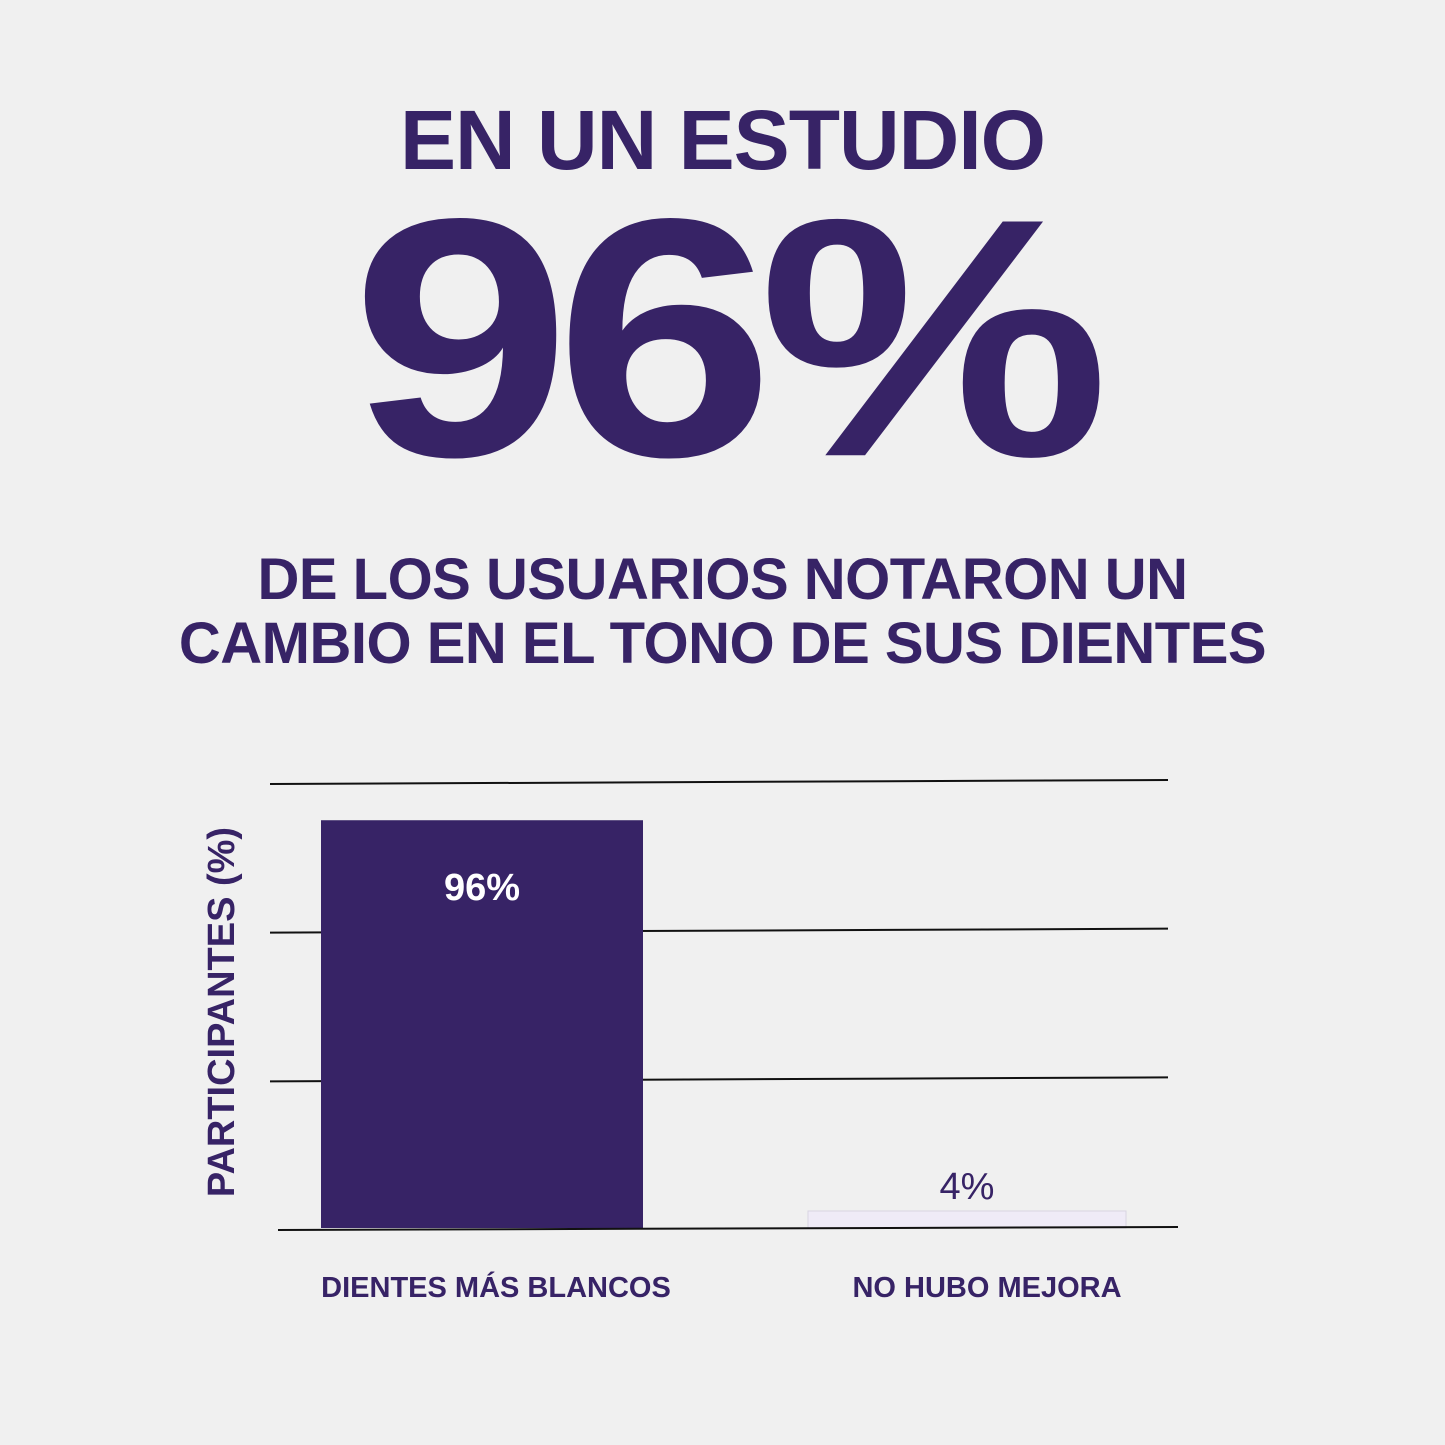 The image size is (1445, 1445). What do you see at coordinates (222, 1012) in the screenshot?
I see `y-axis-label: PARTICIPANTES (%)` at bounding box center [222, 1012].